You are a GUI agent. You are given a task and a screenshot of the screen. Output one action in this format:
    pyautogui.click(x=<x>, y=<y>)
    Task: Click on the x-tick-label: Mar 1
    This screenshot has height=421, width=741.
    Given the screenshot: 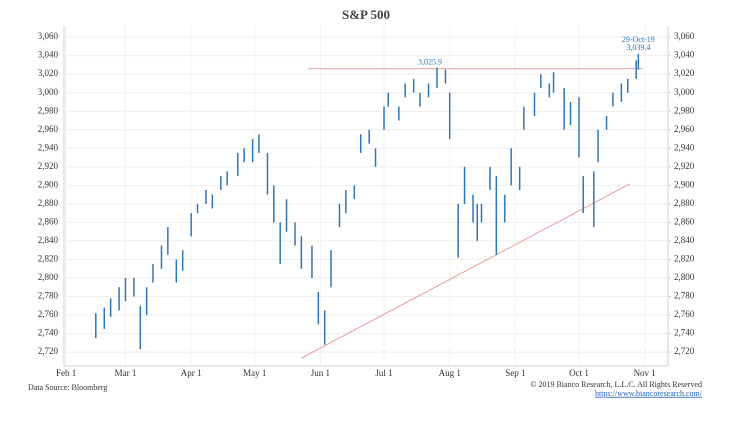 What is the action you would take?
    pyautogui.click(x=126, y=373)
    